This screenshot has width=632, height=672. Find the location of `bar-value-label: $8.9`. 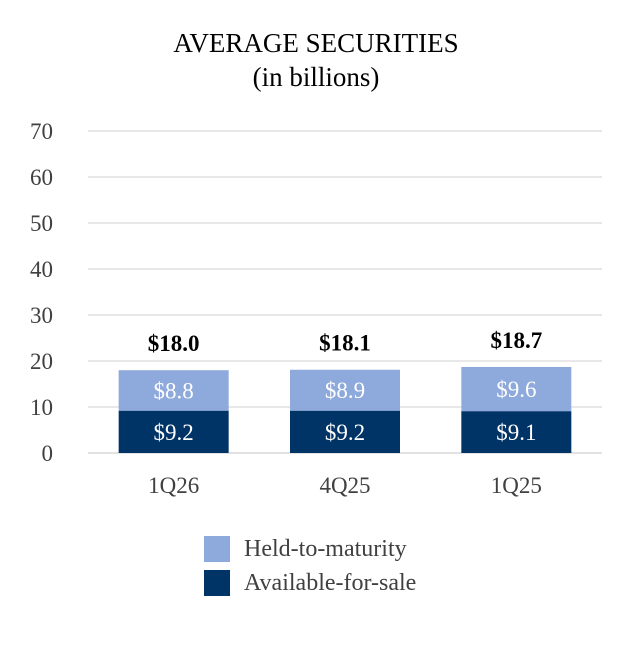

bar-value-label: $8.9 is located at coordinates (345, 390).